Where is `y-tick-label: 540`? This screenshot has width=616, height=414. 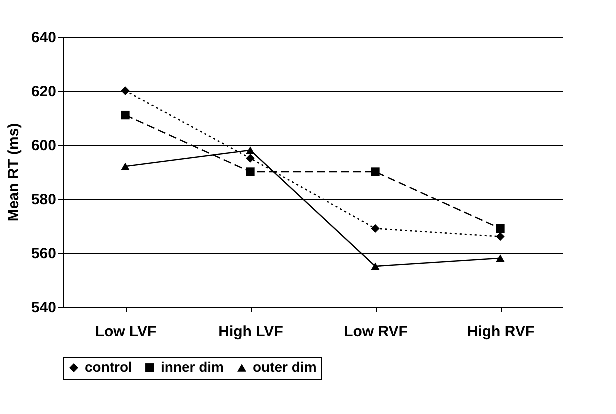 y-tick-label: 540 is located at coordinates (43, 308).